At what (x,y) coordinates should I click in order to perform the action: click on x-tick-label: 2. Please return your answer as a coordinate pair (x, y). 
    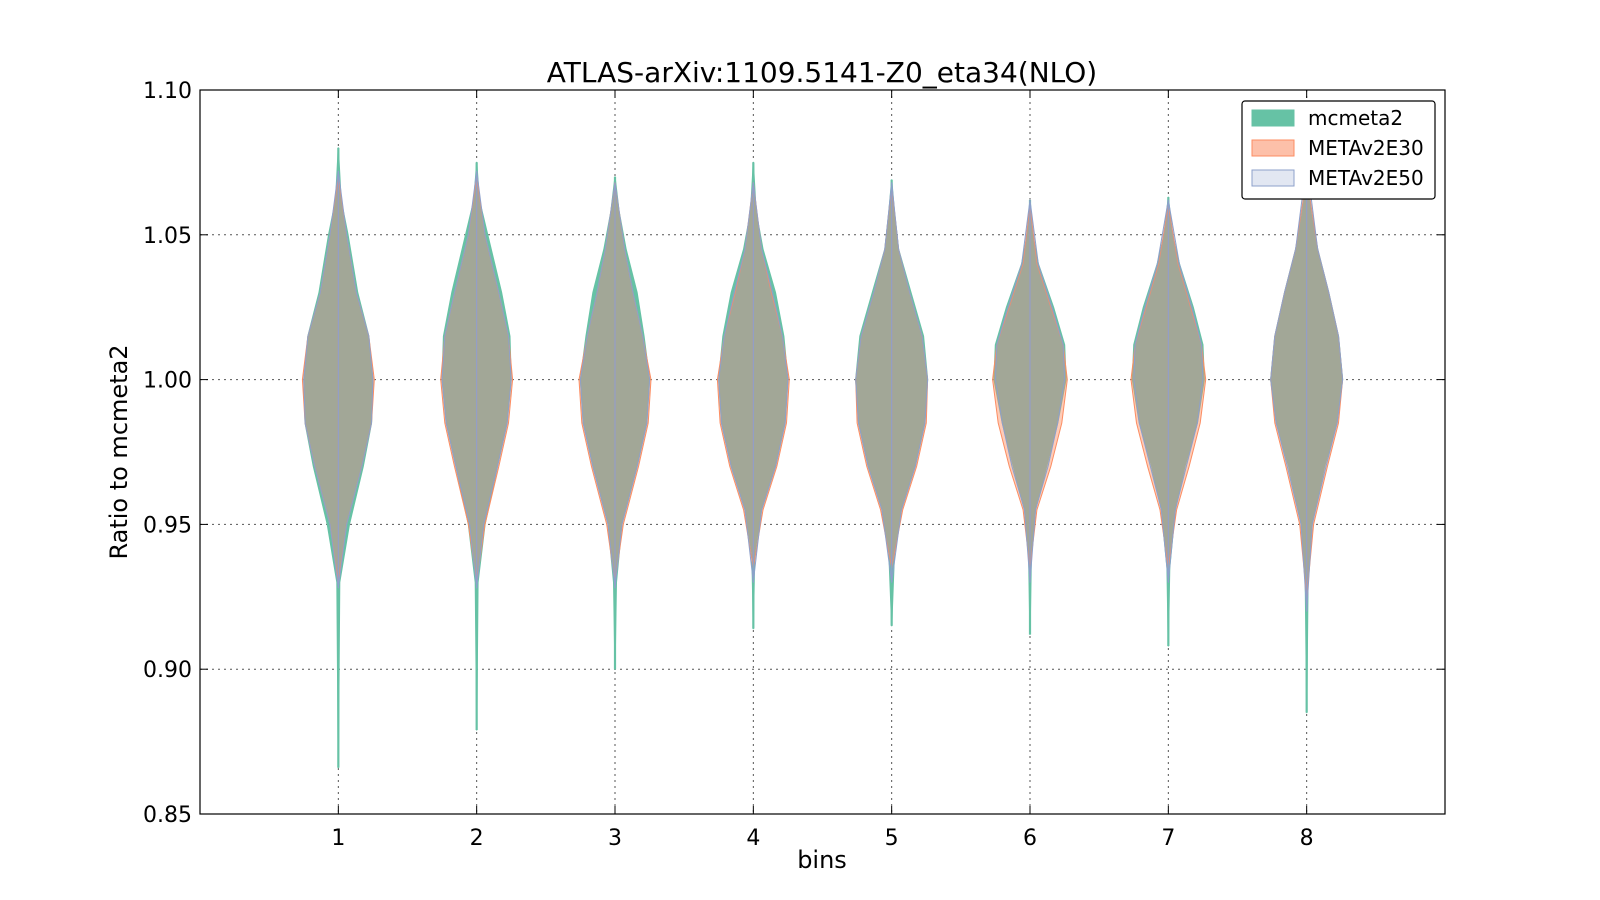
    Looking at the image, I should click on (477, 838).